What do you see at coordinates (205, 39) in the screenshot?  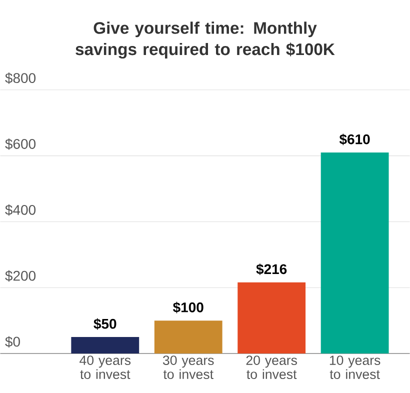 I see `chart-title: Give yourself time: Monthly savings required to reach $100K` at bounding box center [205, 39].